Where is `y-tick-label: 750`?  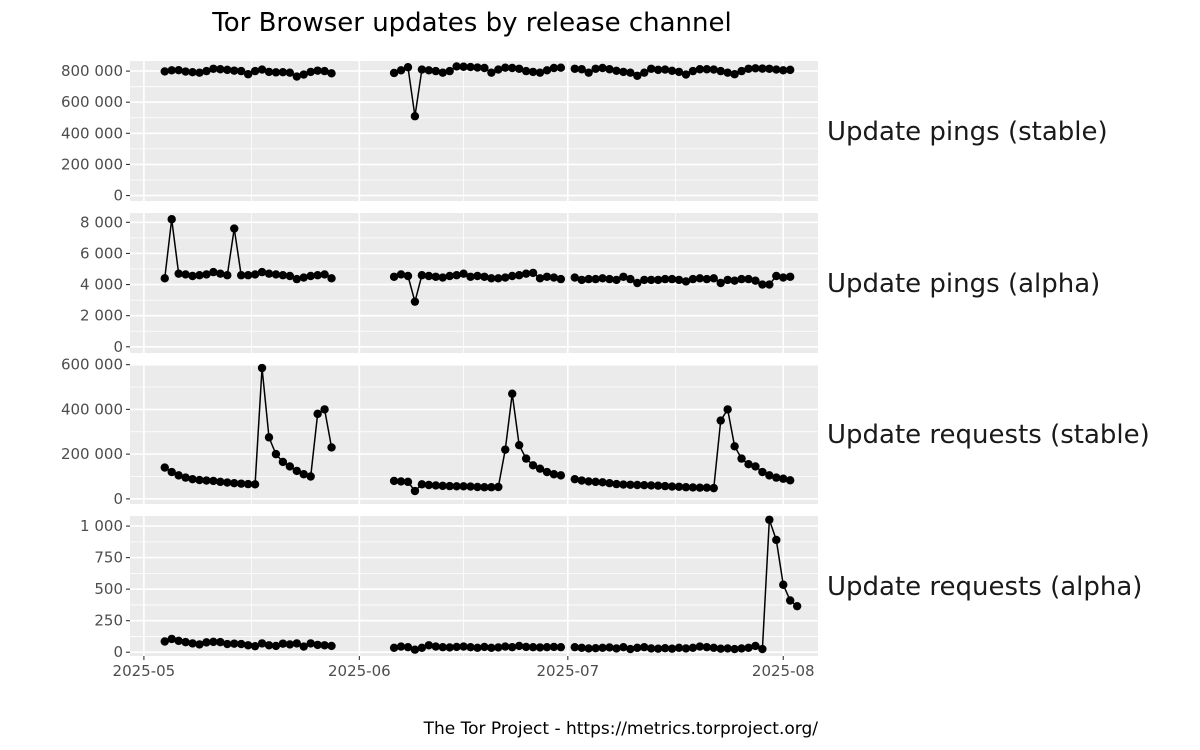
y-tick-label: 750 is located at coordinates (108, 558).